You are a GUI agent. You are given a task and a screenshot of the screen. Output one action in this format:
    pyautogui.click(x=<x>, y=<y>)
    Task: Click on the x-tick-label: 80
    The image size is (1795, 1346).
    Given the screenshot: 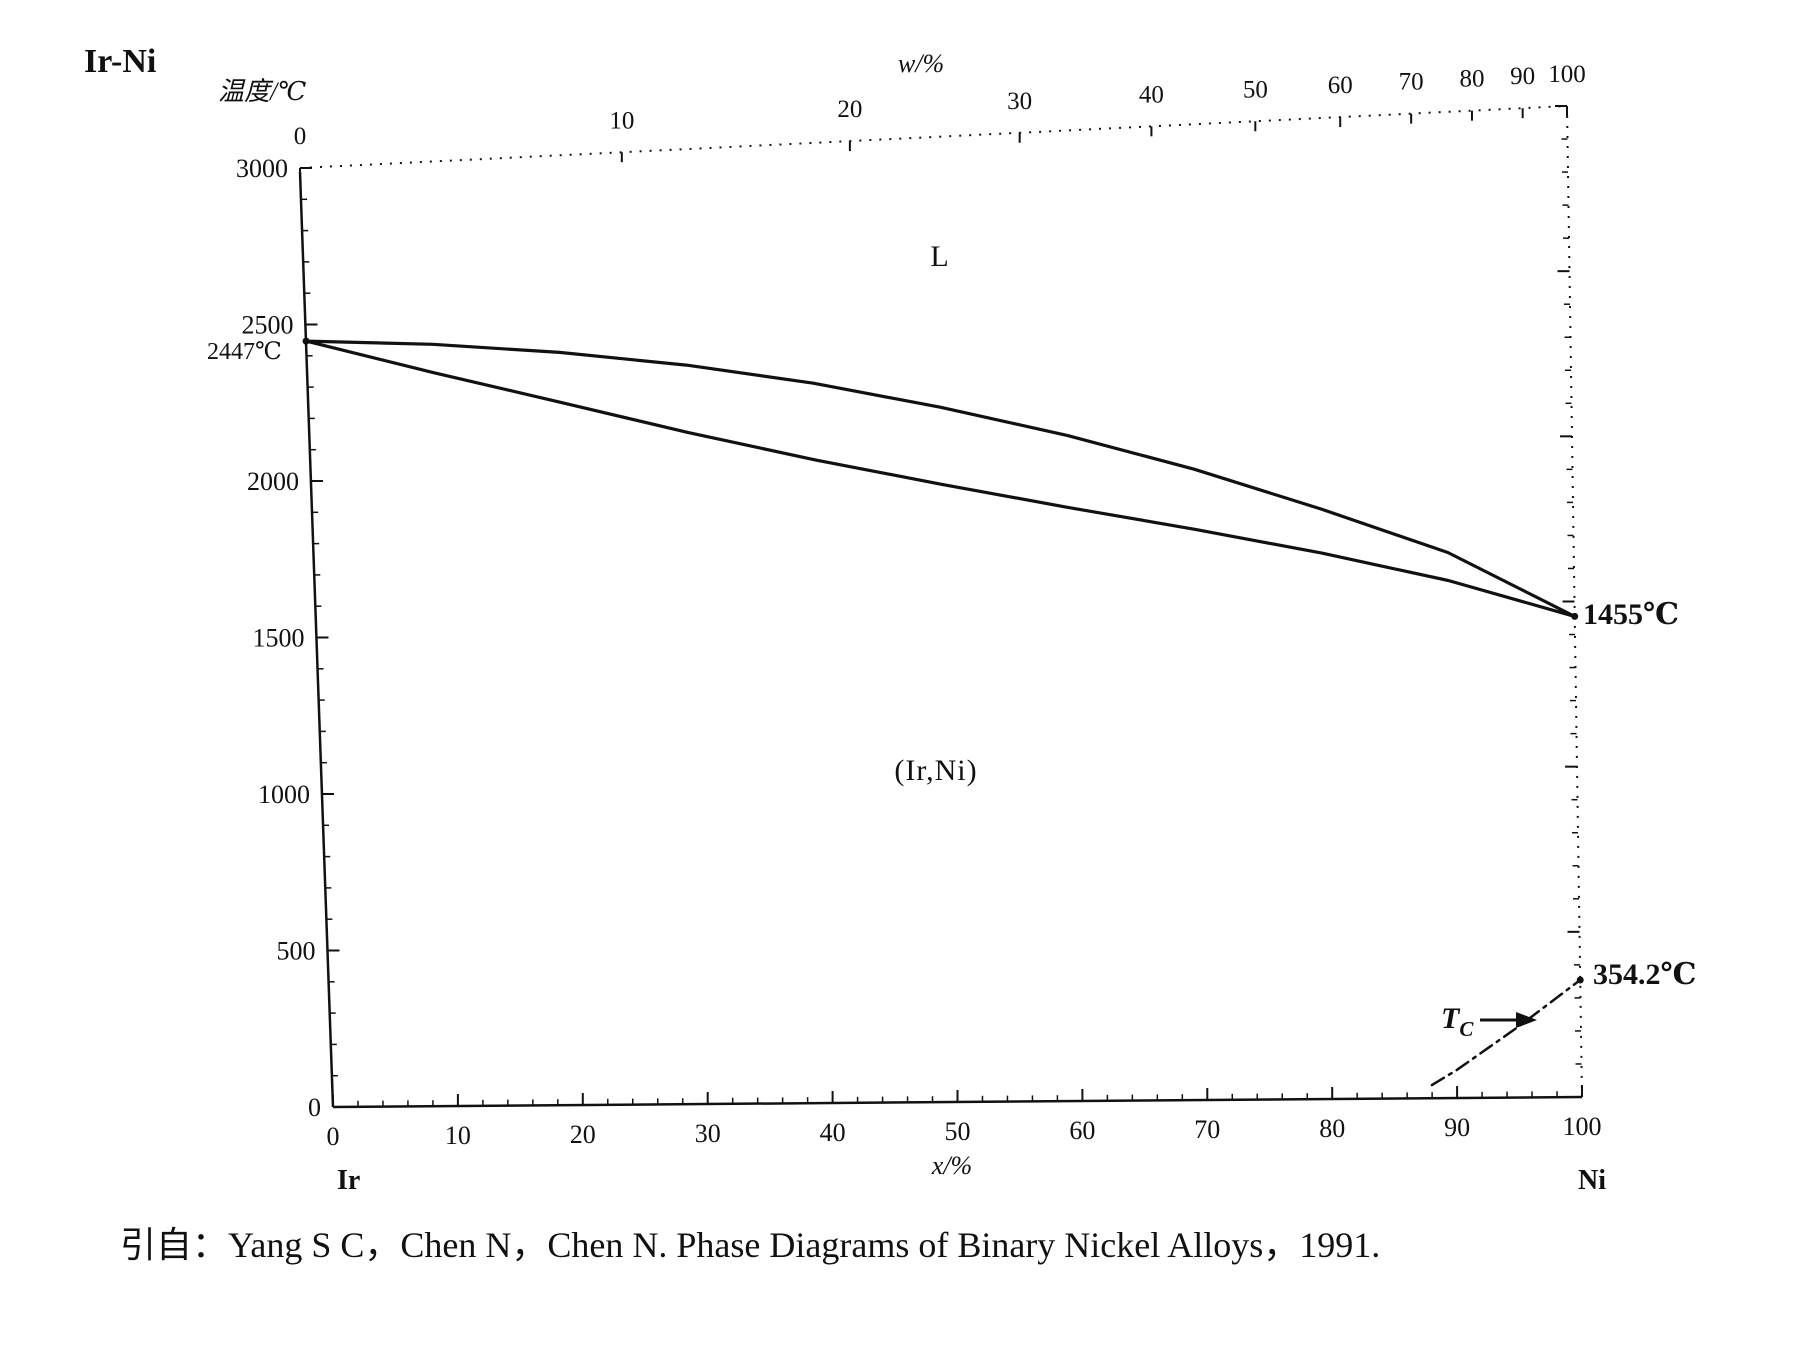 What is the action you would take?
    pyautogui.click(x=1332, y=1128)
    